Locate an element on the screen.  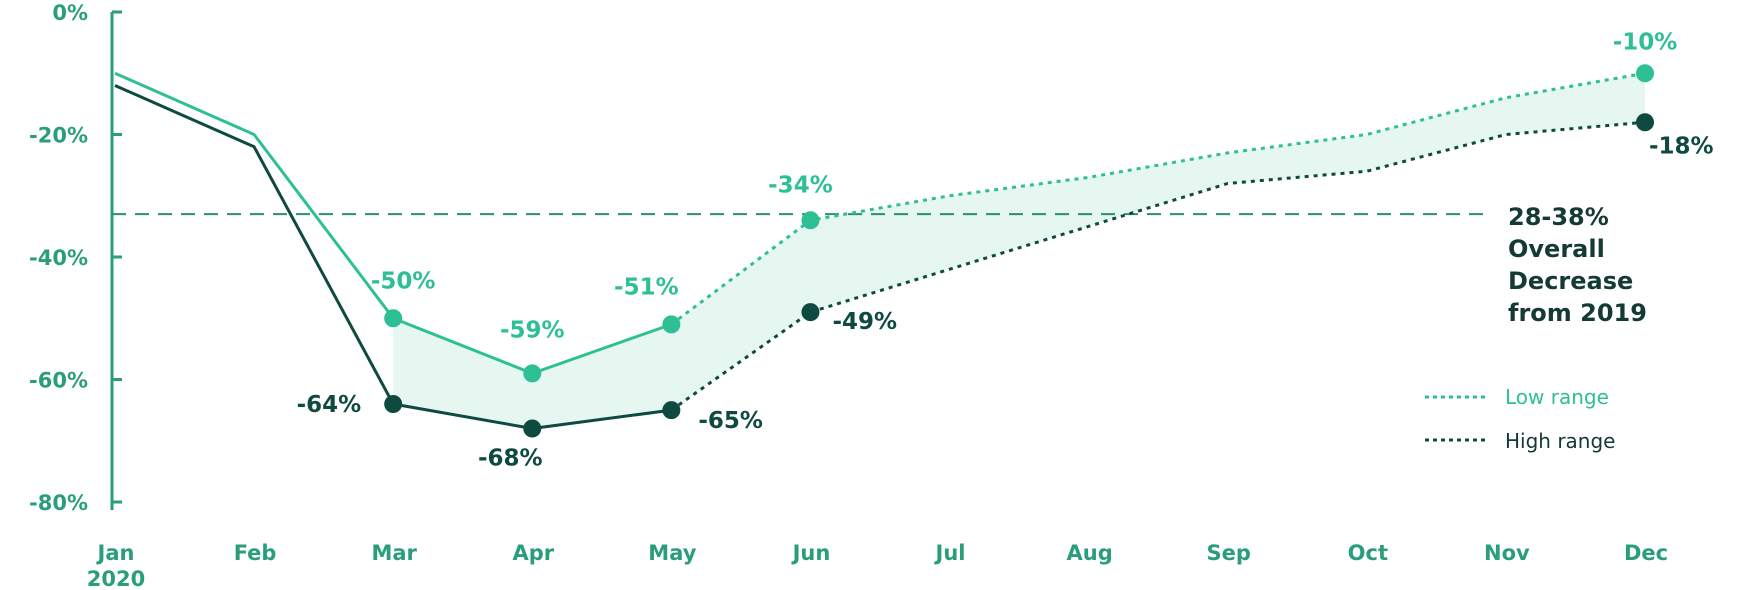
high-range-data-label: -49% is located at coordinates (864, 322).